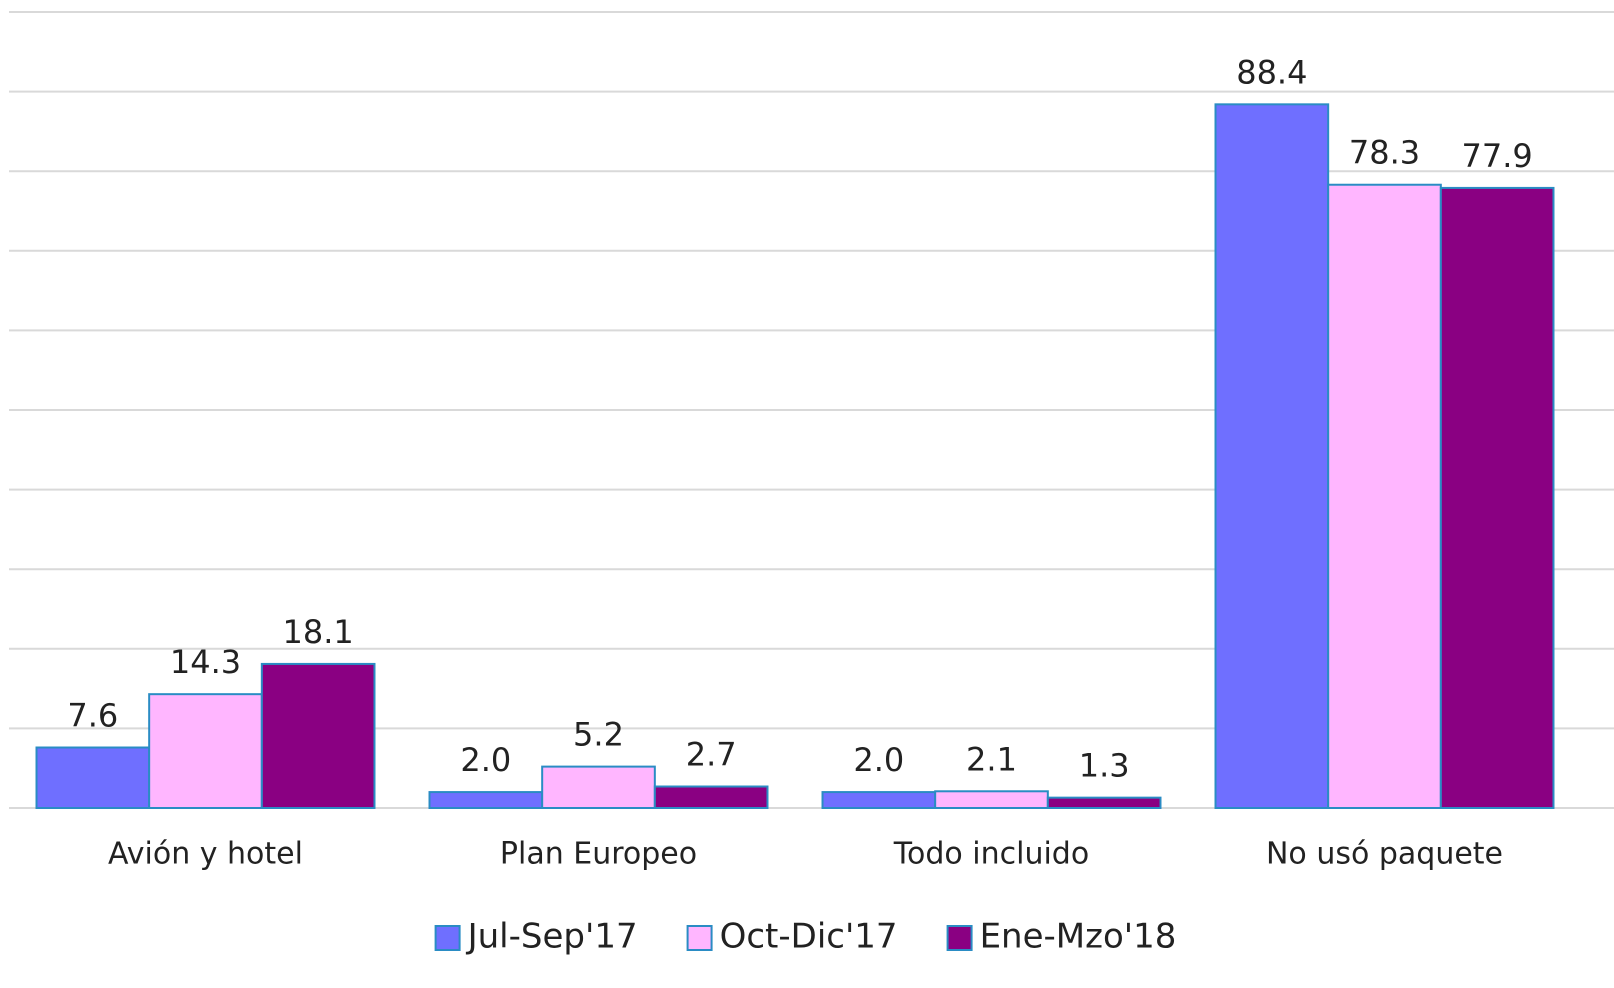 The width and height of the screenshot is (1614, 988). Describe the element at coordinates (711, 755) in the screenshot. I see `data-label: 2.7` at that location.